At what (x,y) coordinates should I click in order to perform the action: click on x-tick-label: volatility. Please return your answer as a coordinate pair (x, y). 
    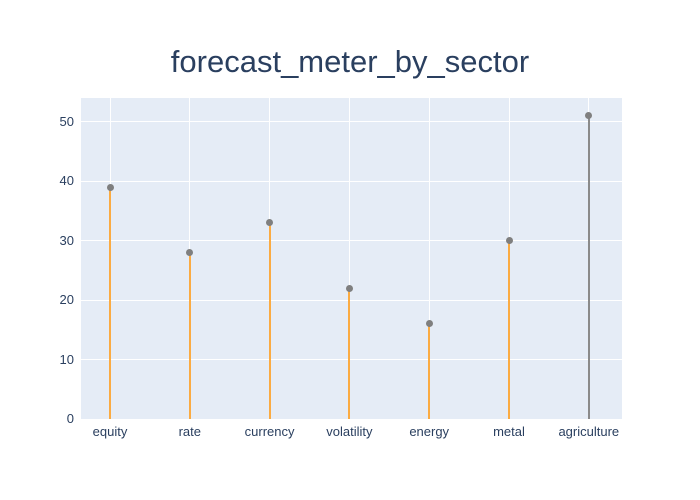
    Looking at the image, I should click on (349, 431).